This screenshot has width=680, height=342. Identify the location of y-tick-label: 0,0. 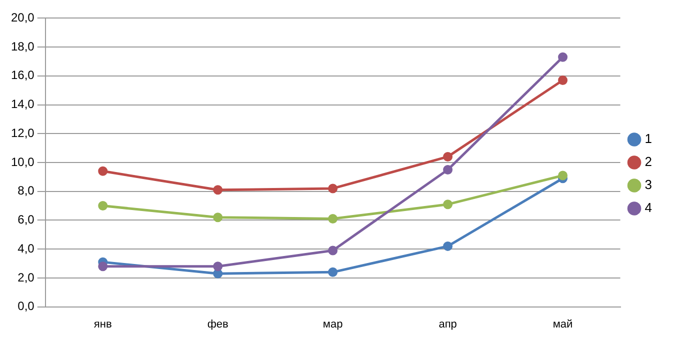
(26, 306).